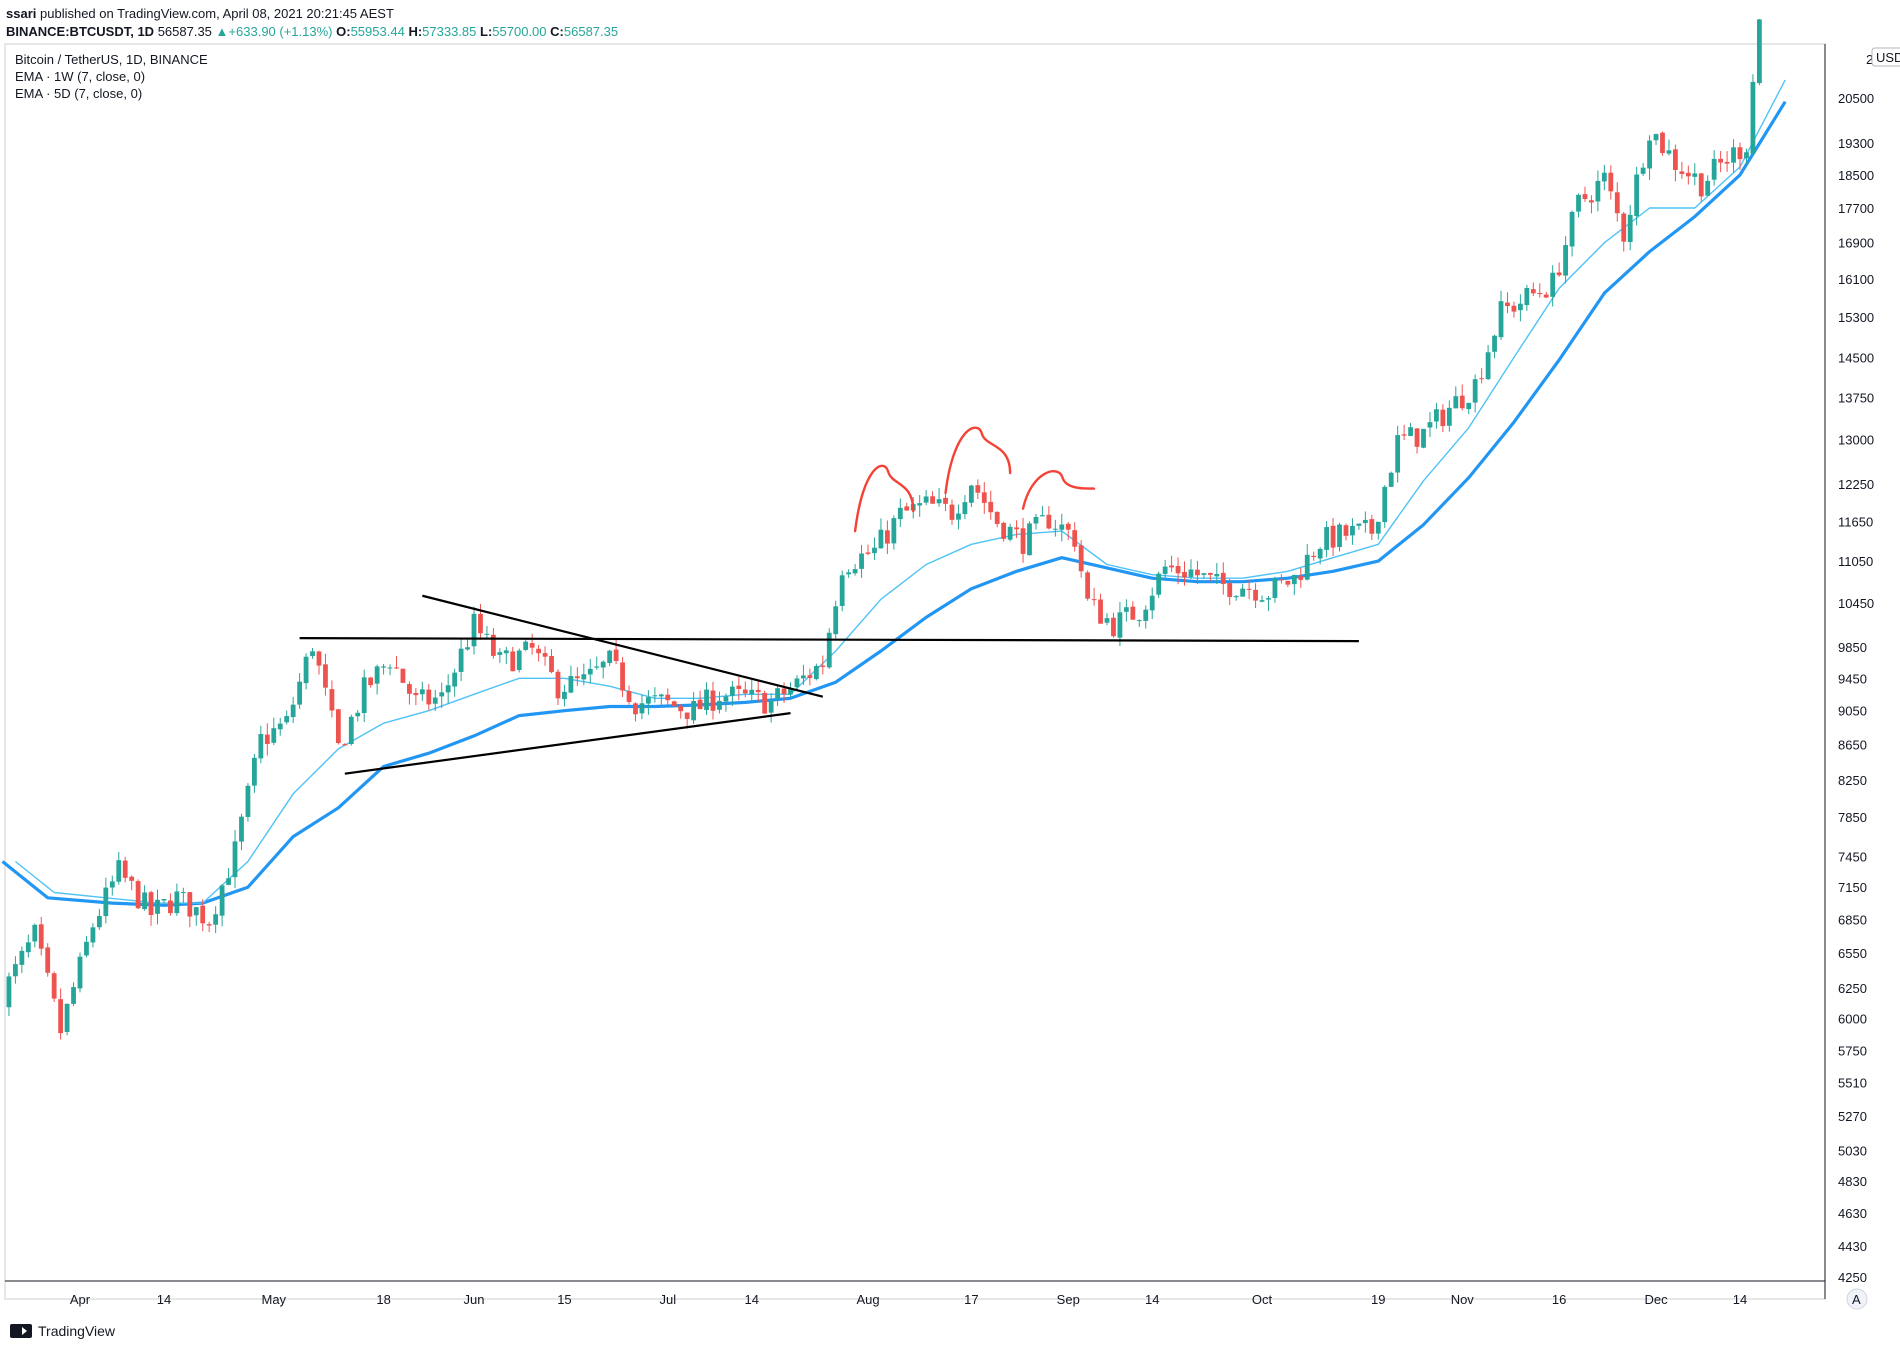 This screenshot has width=1900, height=1351. I want to click on auto-scale-button: A, so click(1857, 1299).